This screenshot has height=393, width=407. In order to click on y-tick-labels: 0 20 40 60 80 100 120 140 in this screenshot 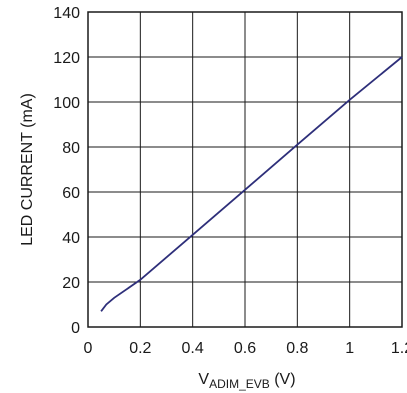, I will do `click(66, 171)`.